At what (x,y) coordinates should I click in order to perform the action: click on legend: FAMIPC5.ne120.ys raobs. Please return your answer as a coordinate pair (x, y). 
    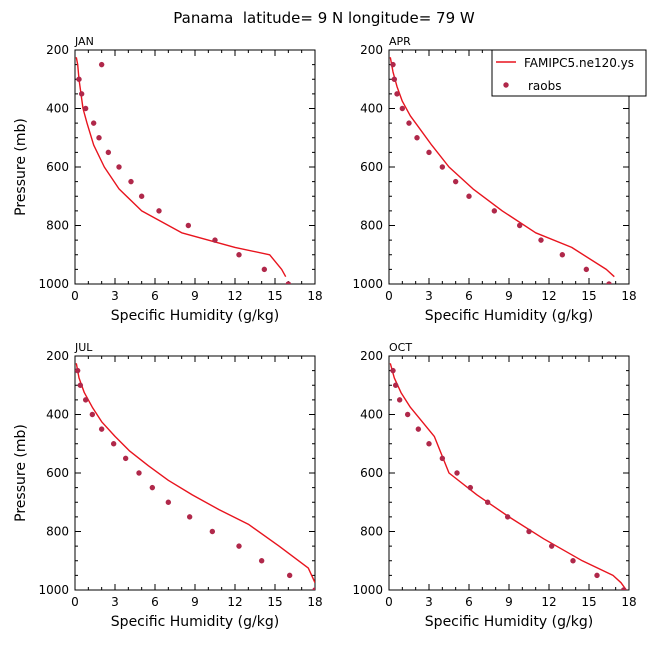
    Looking at the image, I should click on (569, 73).